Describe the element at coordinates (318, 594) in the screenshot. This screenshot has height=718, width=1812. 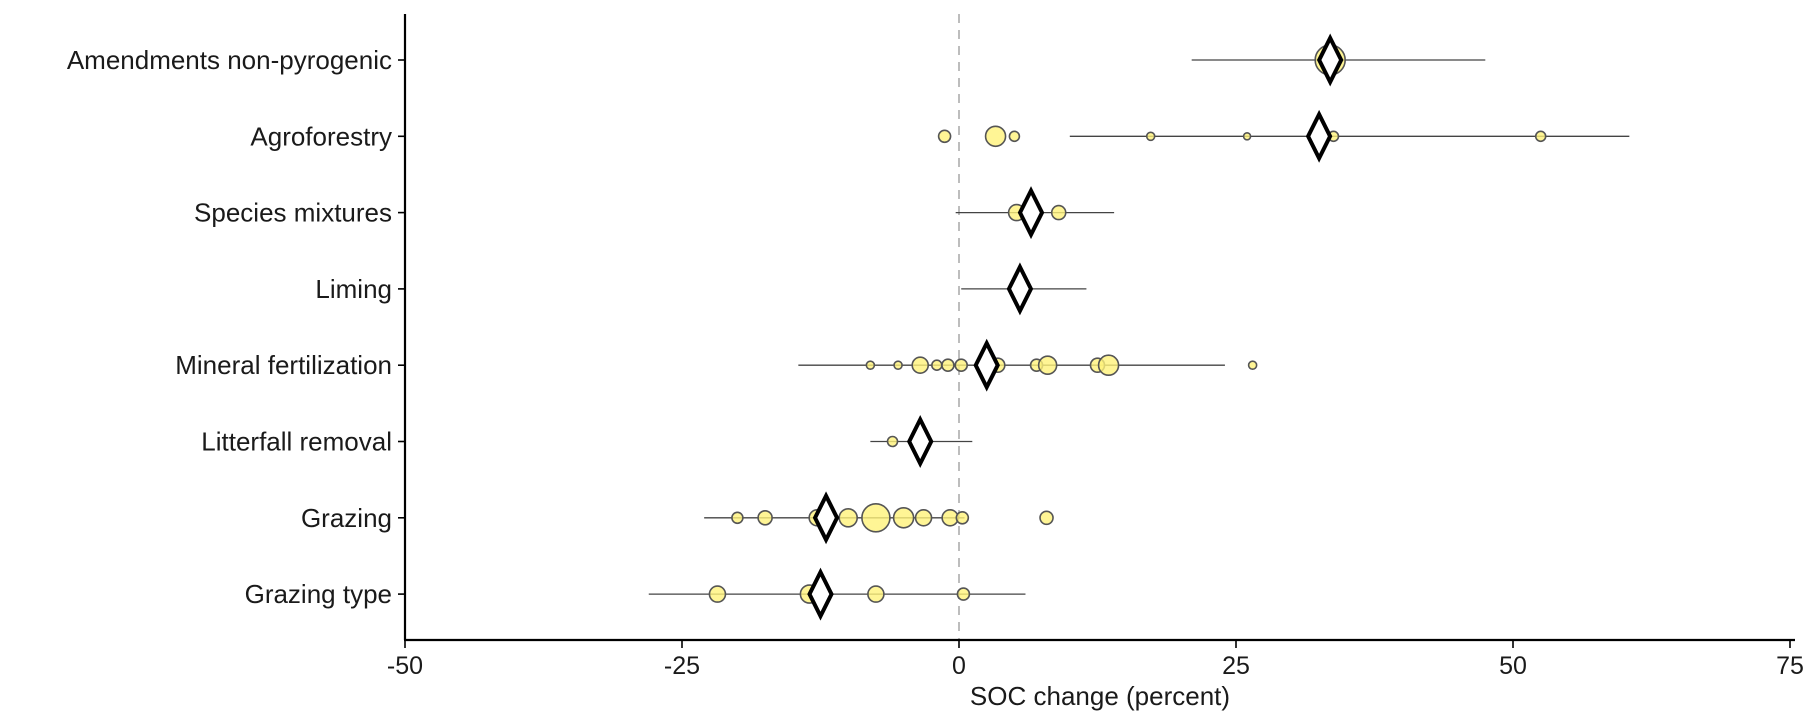
I see `y-tick-label: Grazing type` at that location.